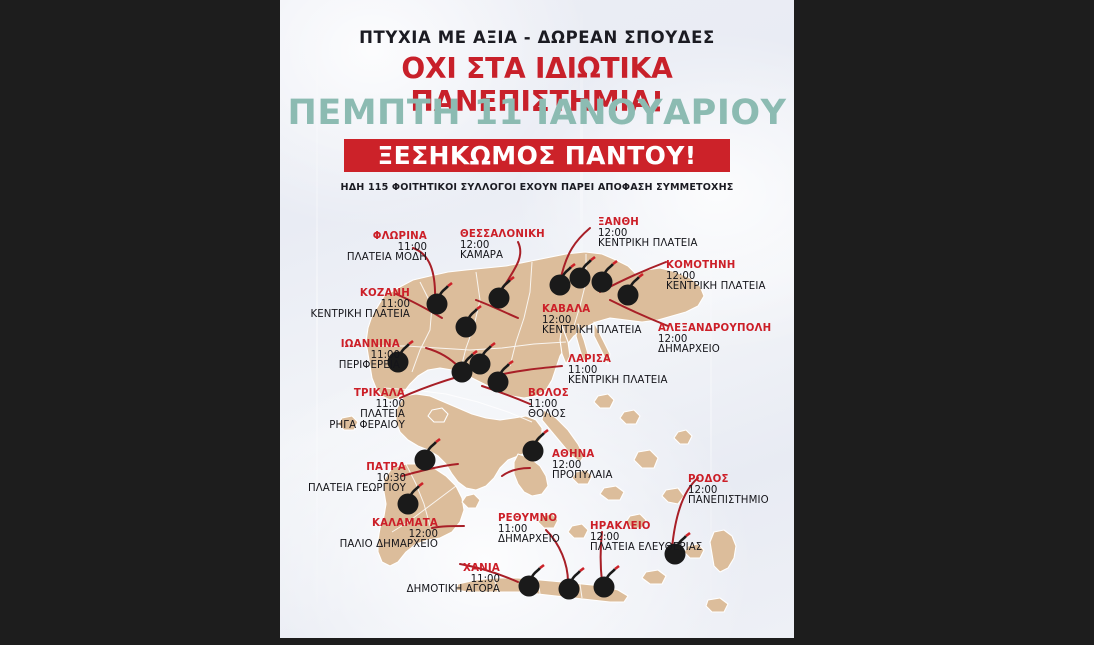 The image size is (1094, 645). Describe the element at coordinates (528, 518) in the screenshot. I see `city-name: ΡΕΘΥΜΝΟ` at that location.